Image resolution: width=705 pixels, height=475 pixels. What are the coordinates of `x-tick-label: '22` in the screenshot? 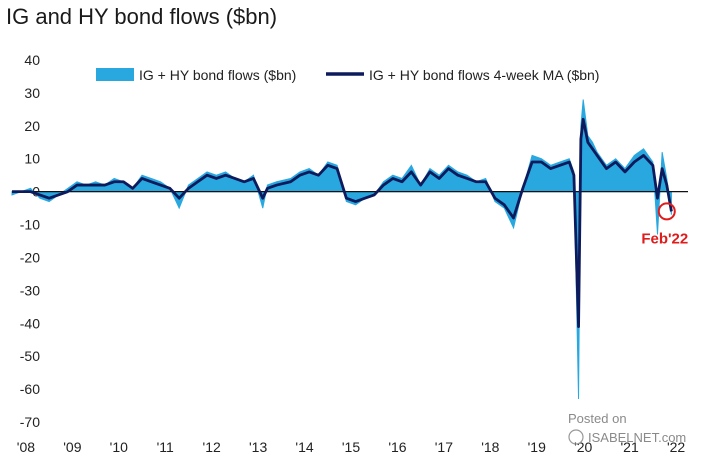 It's located at (676, 447).